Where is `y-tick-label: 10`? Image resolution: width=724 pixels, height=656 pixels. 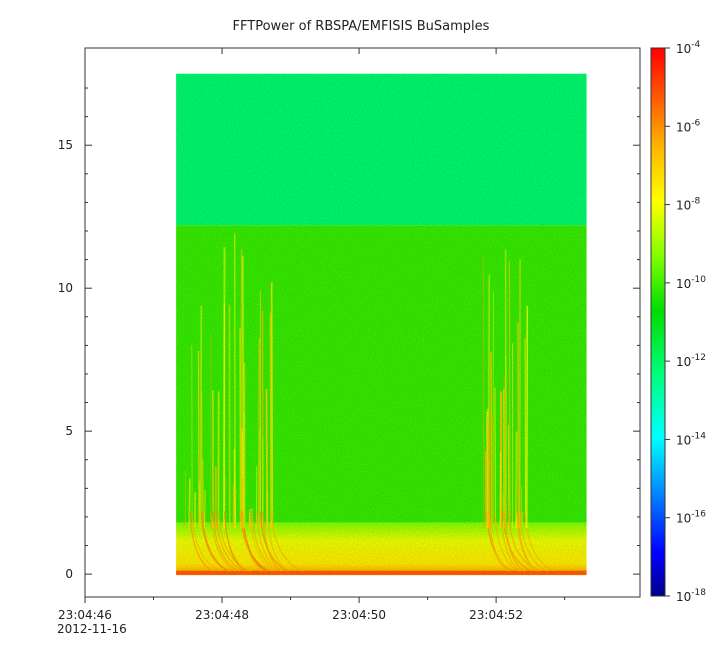 y-tick-label: 10 is located at coordinates (65, 288).